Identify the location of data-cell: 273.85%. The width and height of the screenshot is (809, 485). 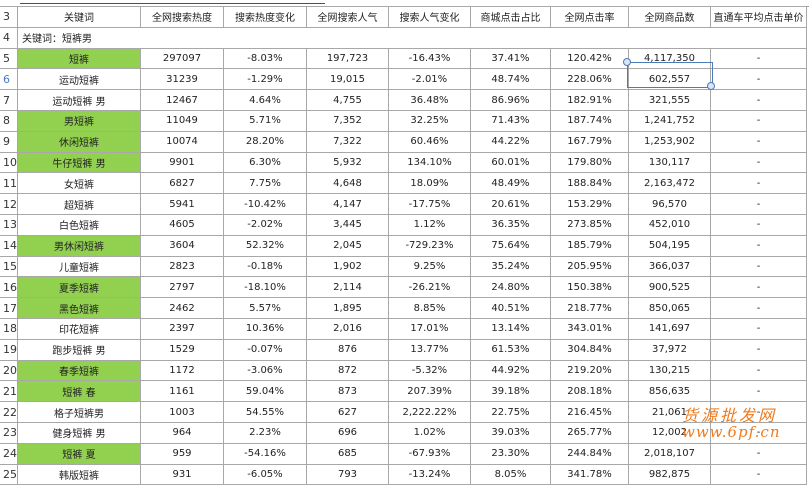
(589, 224).